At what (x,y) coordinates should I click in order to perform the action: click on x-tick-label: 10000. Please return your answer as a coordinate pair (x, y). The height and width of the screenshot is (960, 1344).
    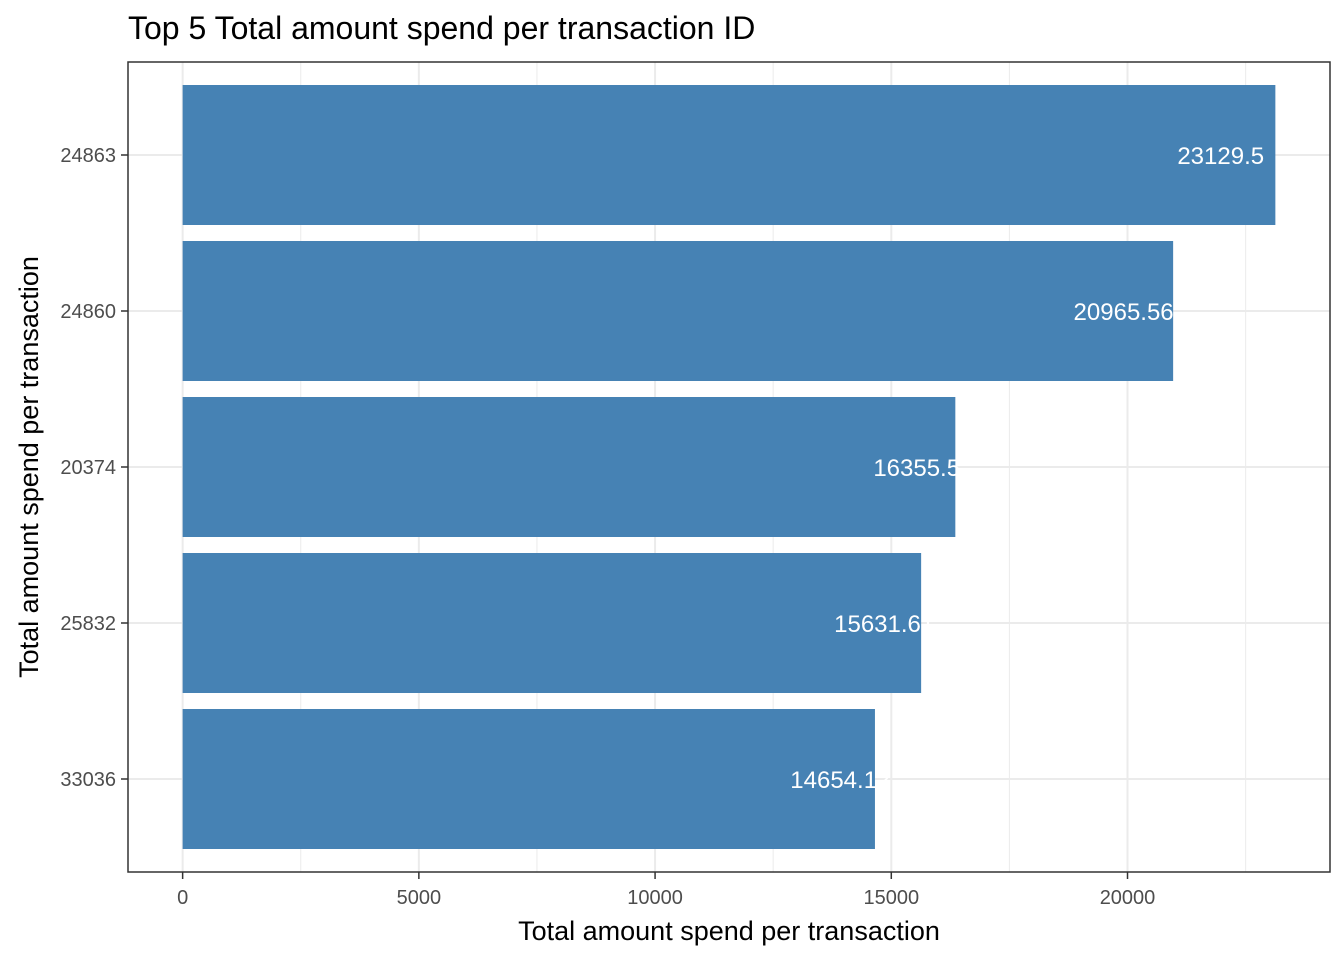
    Looking at the image, I should click on (655, 898).